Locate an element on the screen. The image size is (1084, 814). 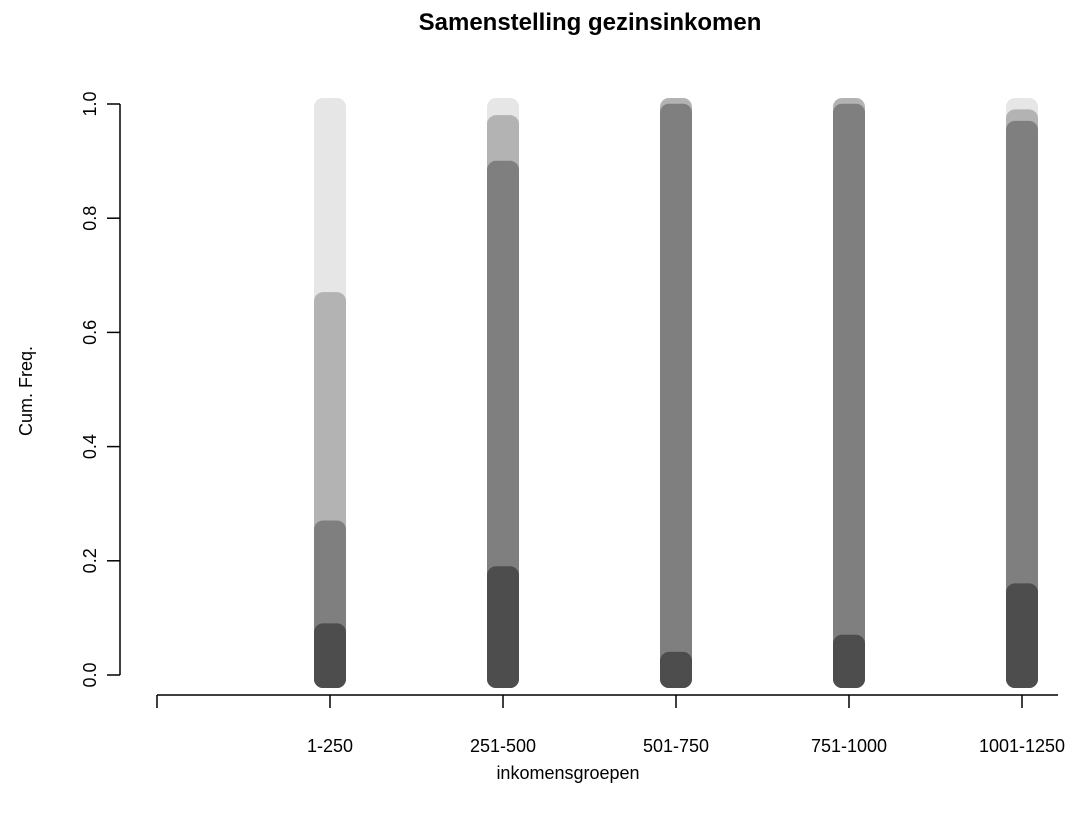
y-tick-label: 0.6 is located at coordinates (90, 332).